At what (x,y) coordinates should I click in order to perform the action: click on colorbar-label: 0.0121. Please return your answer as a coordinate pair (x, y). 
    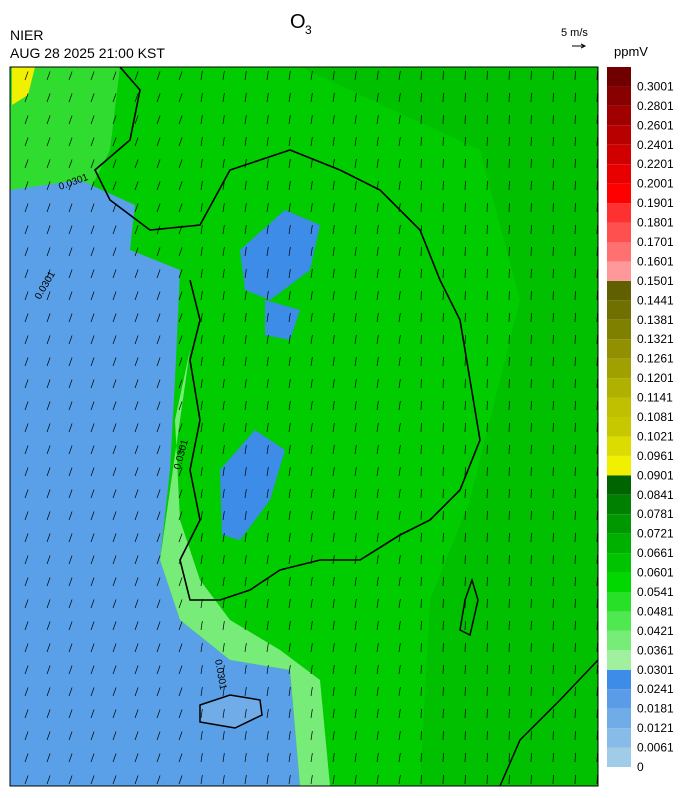
    Looking at the image, I should click on (655, 728).